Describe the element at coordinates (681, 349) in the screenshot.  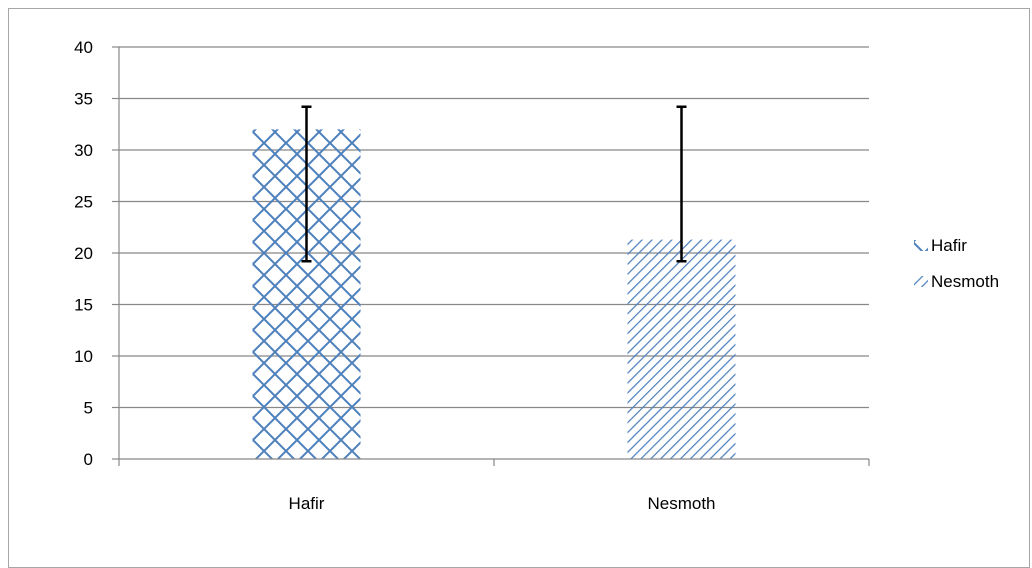
I see `bar-nesmoth` at that location.